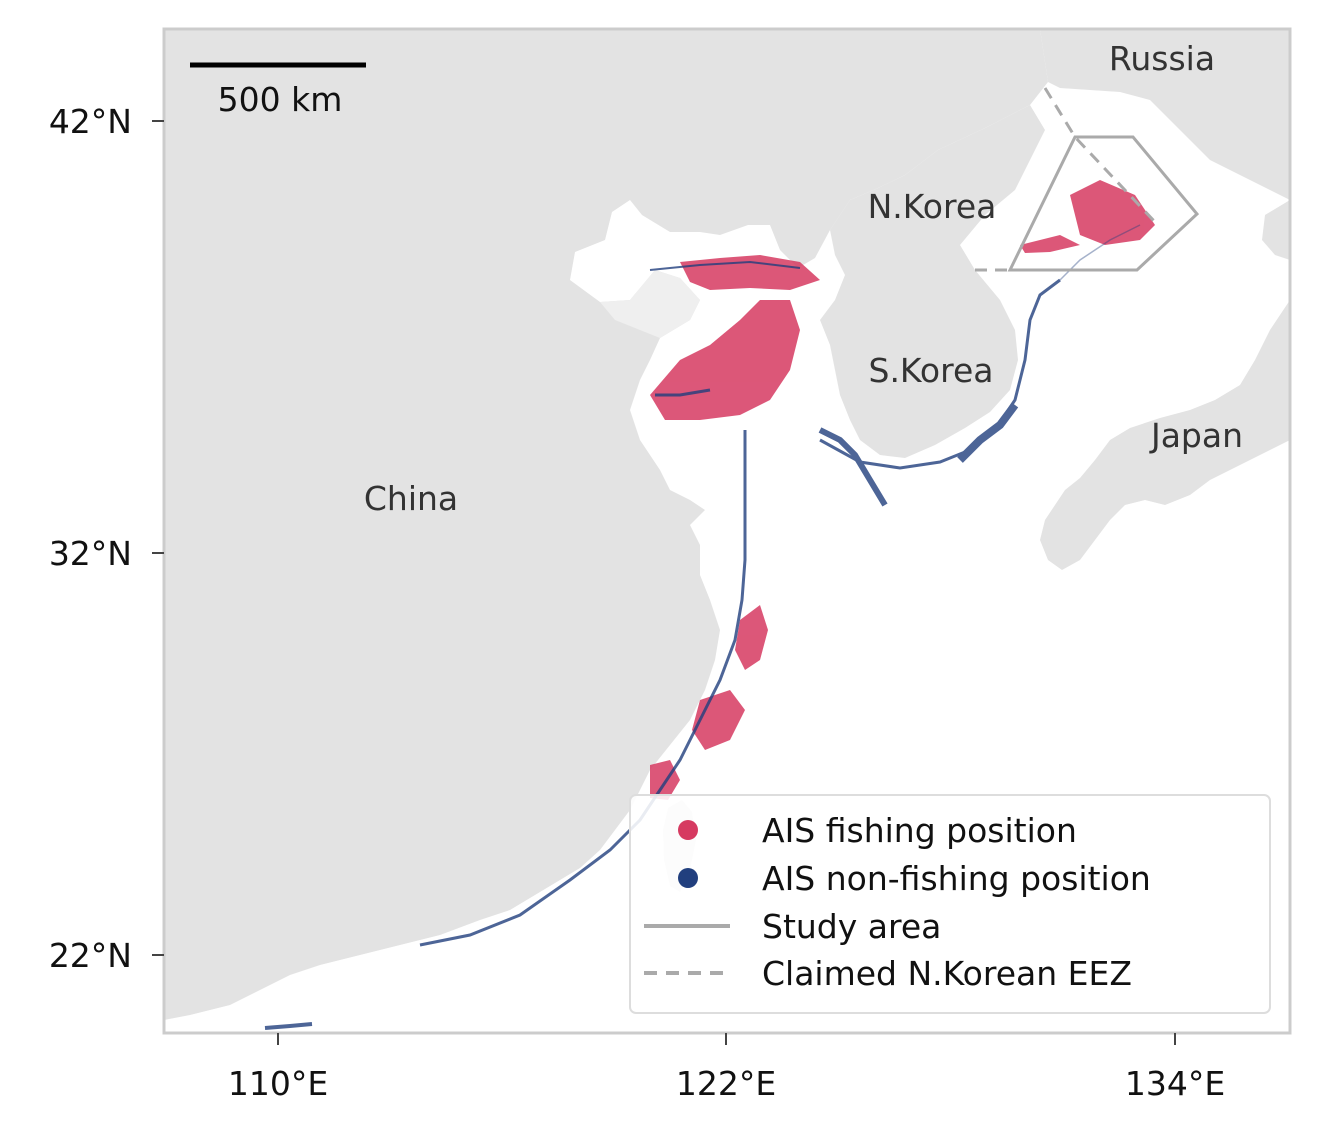 This screenshot has width=1319, height=1140. What do you see at coordinates (288, 1026) in the screenshot?
I see `track-bottom-left` at bounding box center [288, 1026].